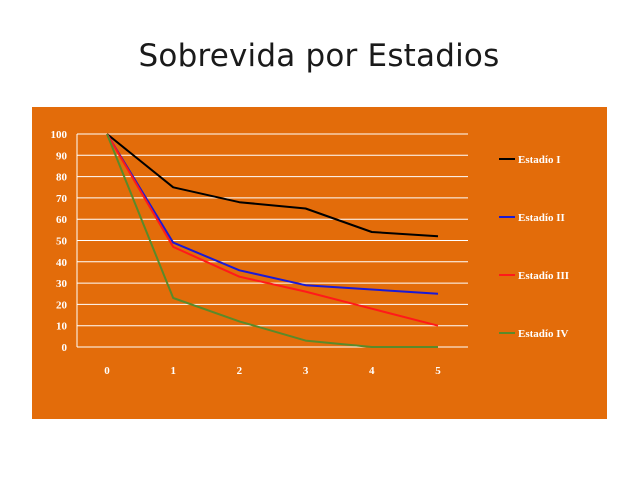  Describe the element at coordinates (438, 371) in the screenshot. I see `x-tick-label: 5` at that location.